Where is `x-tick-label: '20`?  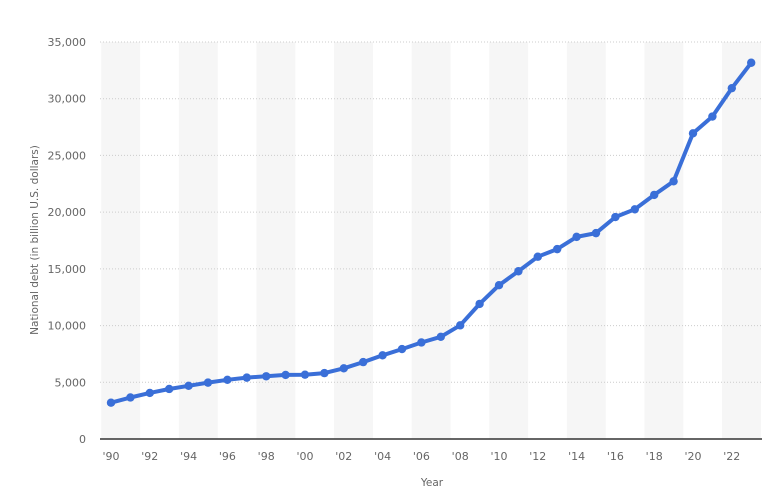
x-tick-label: '20 is located at coordinates (692, 456).